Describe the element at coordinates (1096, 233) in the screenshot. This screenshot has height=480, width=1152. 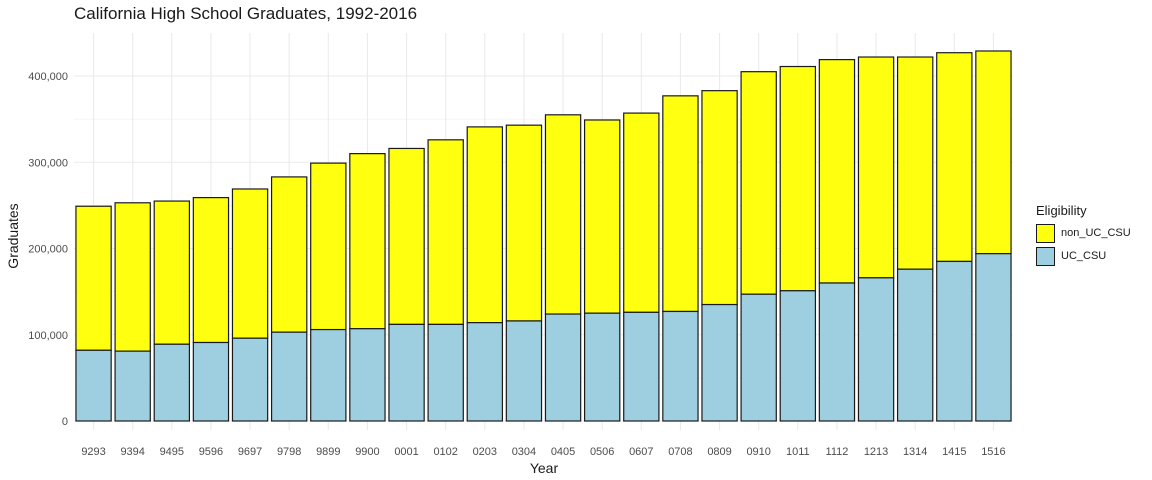
I see `legend-label-non-uc-csu: non_UC_CSU` at that location.